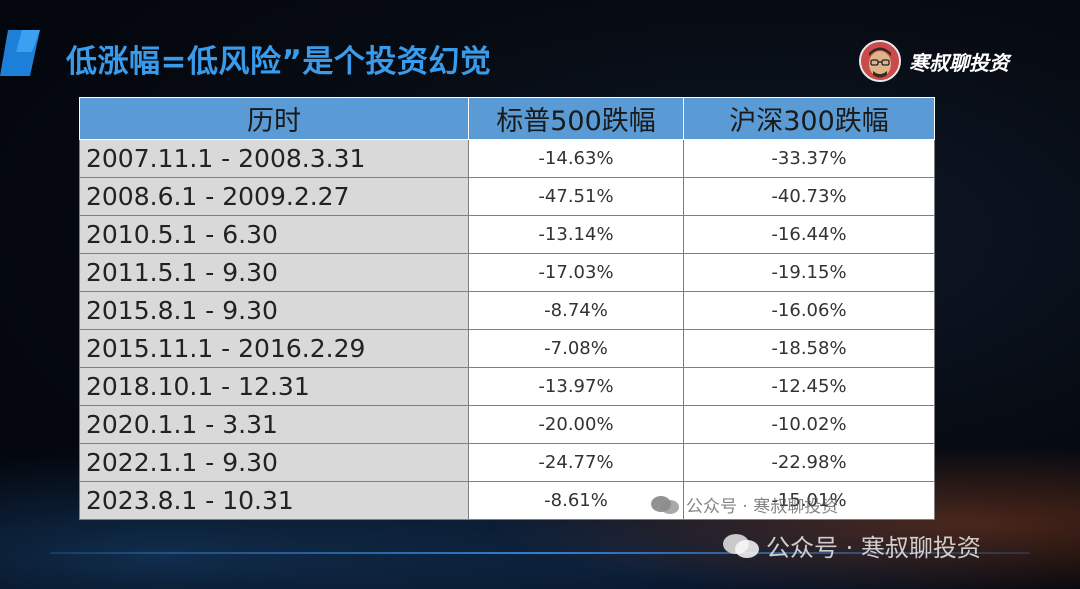  What do you see at coordinates (576, 196) in the screenshot?
I see `sp500-cell: -47.51%` at bounding box center [576, 196].